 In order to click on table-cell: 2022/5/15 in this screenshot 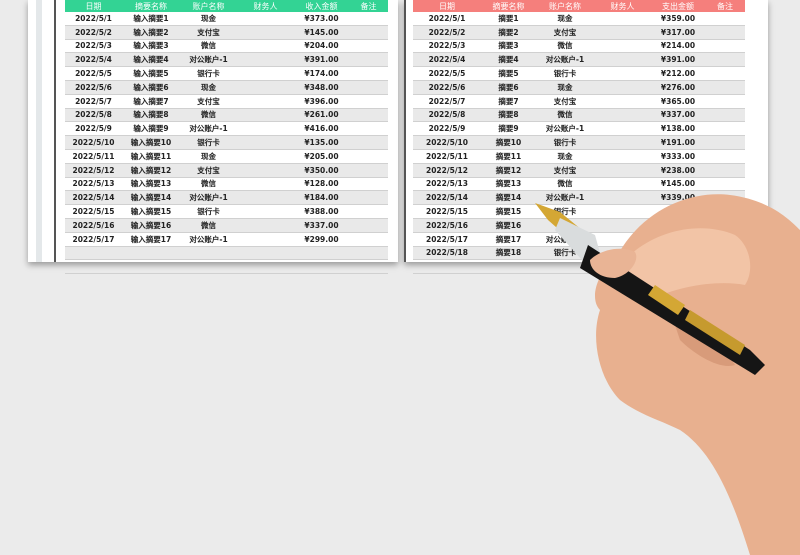, I will do `click(447, 211)`.